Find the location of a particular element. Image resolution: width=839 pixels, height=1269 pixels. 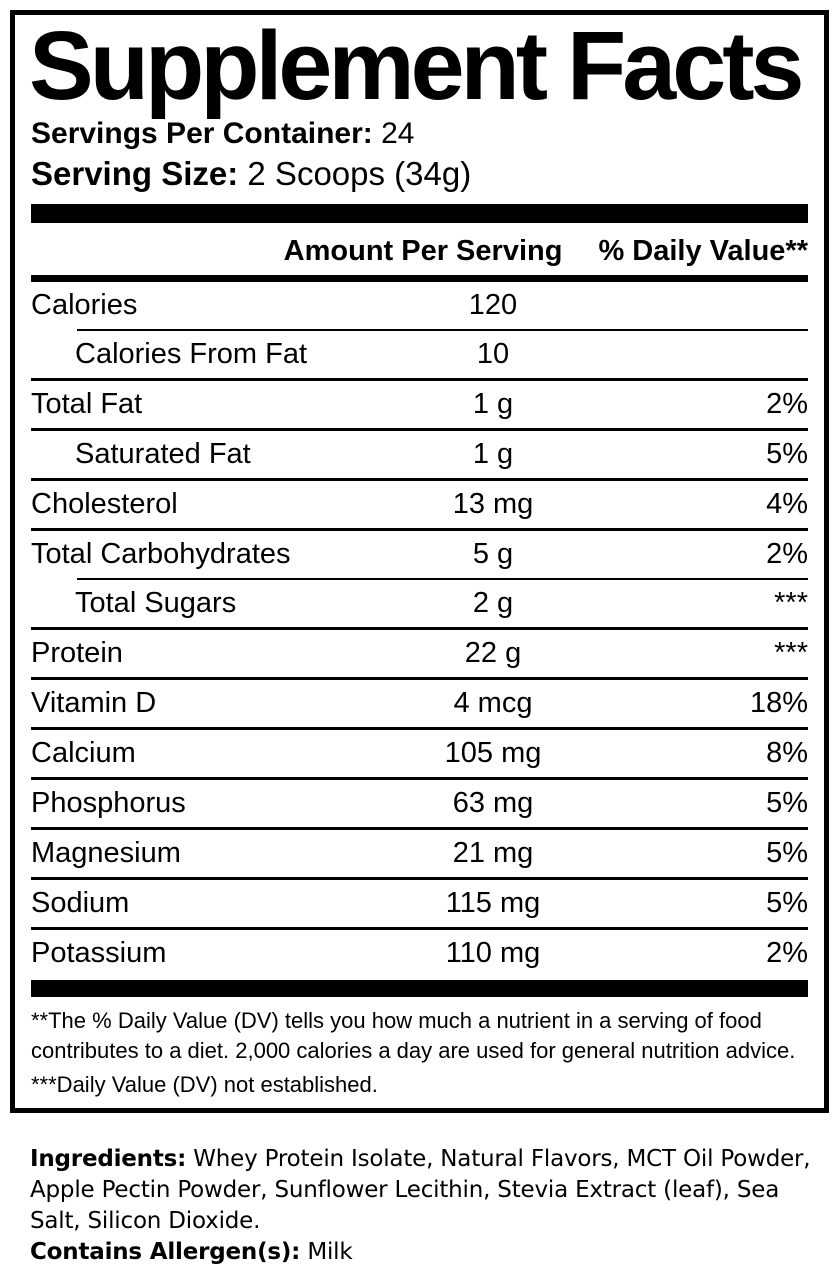

nutrient-daily-value: 18% is located at coordinates (778, 702).